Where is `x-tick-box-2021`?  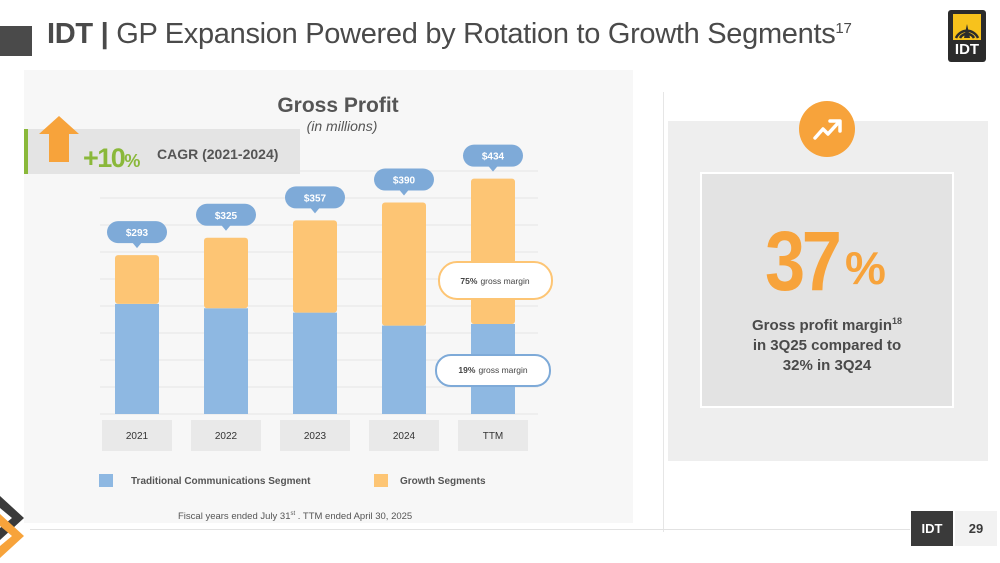 x-tick-box-2021 is located at coordinates (137, 435).